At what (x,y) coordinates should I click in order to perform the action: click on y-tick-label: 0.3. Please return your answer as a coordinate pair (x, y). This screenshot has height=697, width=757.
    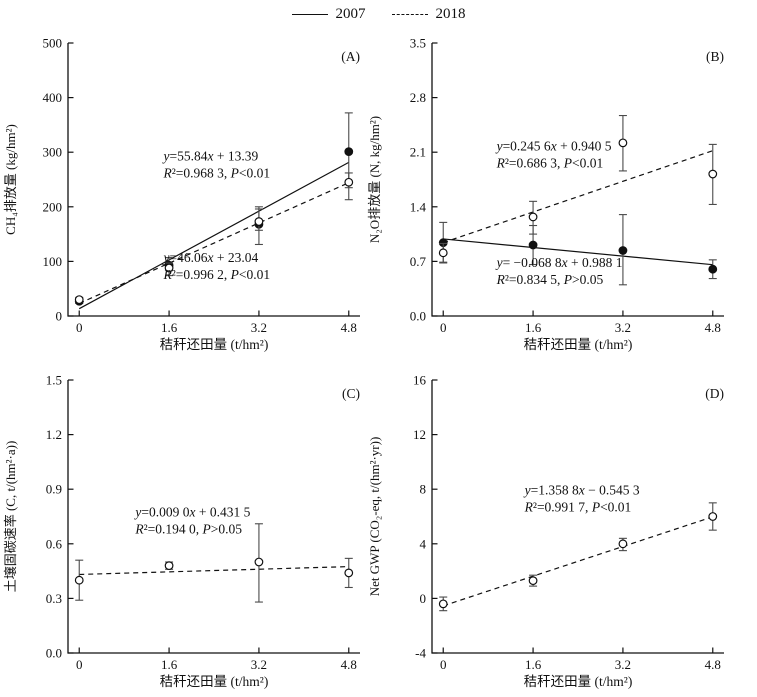
    Looking at the image, I should click on (54, 598).